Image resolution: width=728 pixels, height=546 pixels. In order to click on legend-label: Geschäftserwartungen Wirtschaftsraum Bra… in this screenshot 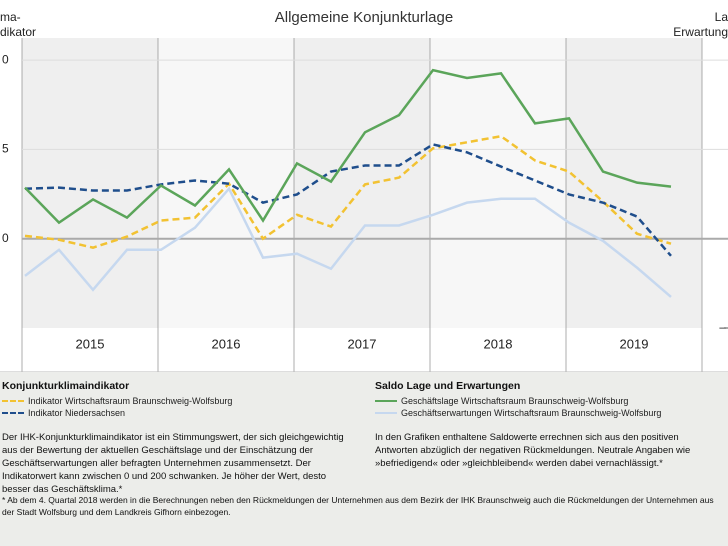, I will do `click(531, 413)`.